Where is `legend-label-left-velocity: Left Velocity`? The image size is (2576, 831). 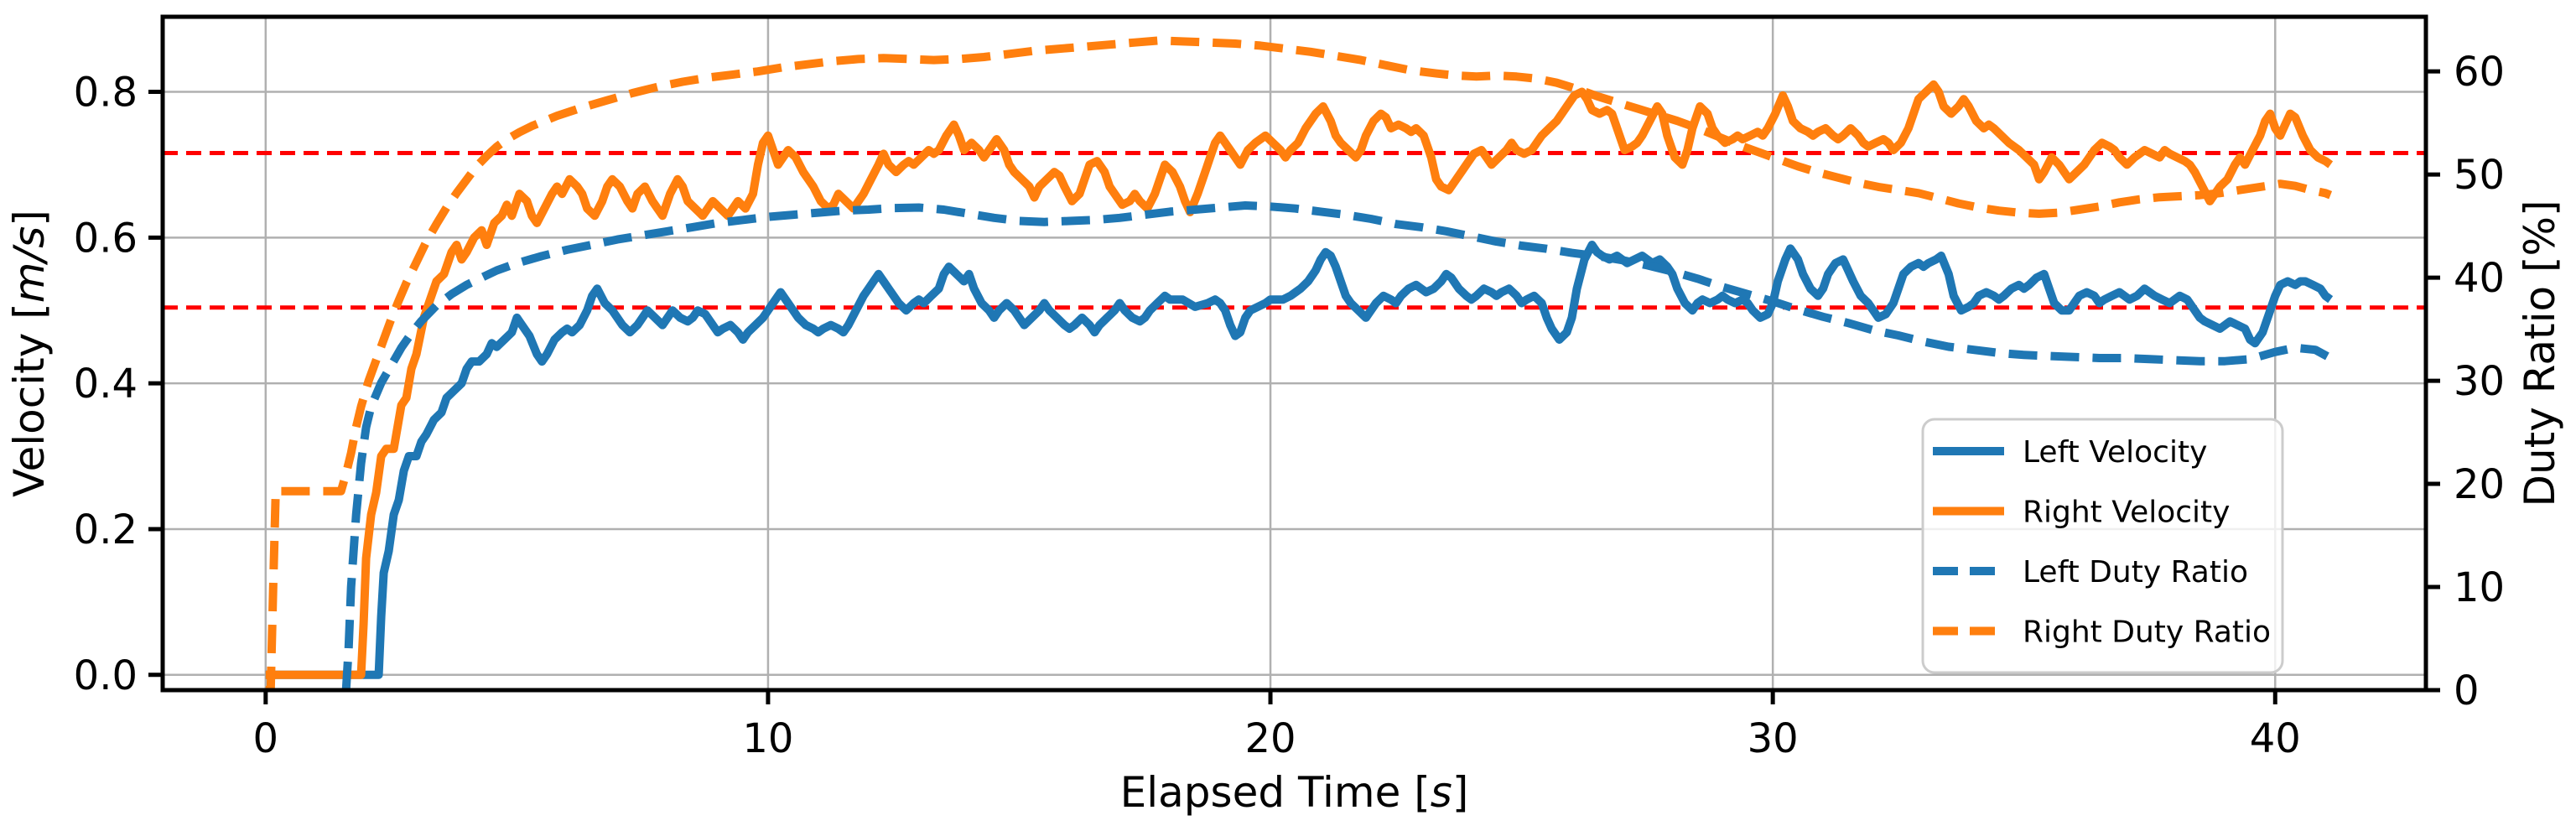
legend-label-left-velocity: Left Velocity is located at coordinates (2115, 452).